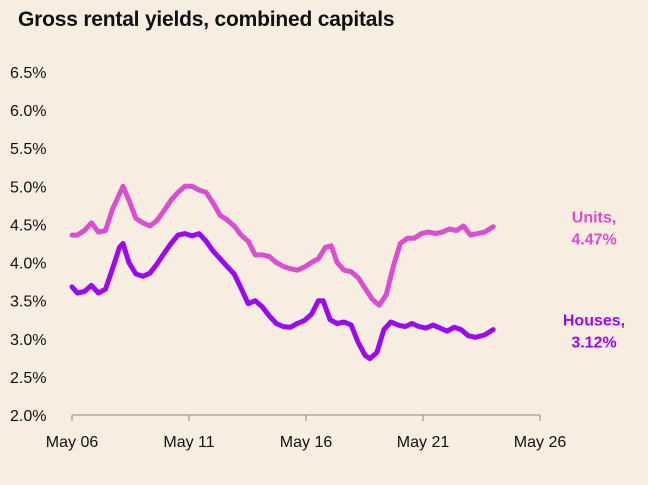 Image resolution: width=648 pixels, height=485 pixels. What do you see at coordinates (188, 442) in the screenshot?
I see `x-tick-label: May 11` at bounding box center [188, 442].